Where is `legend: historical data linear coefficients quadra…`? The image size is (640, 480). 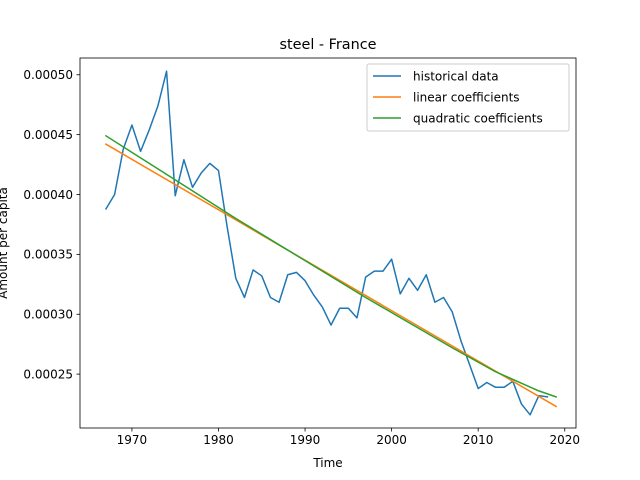
legend: historical data linear coefficients quadra… is located at coordinates (468, 97).